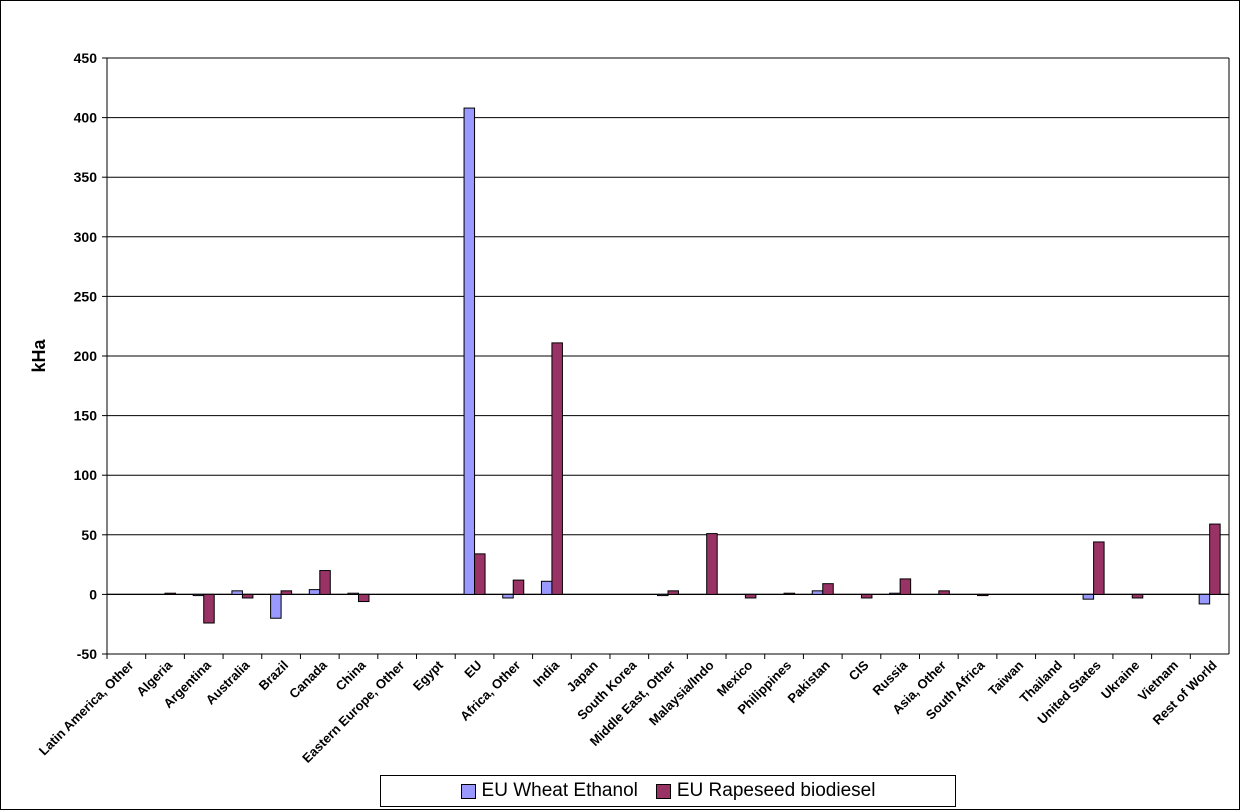  What do you see at coordinates (89, 535) in the screenshot?
I see `y-tick-label: 50` at bounding box center [89, 535].